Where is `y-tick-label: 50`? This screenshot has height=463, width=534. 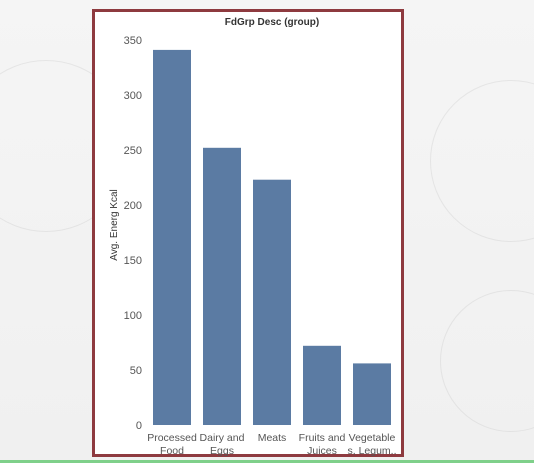 y-tick-label: 50 is located at coordinates (136, 371).